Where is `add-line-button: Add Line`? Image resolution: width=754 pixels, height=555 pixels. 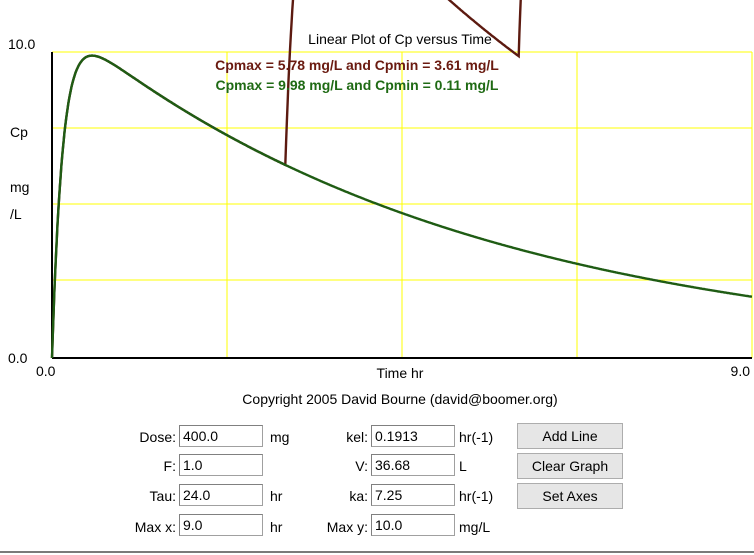 add-line-button: Add Line is located at coordinates (570, 436).